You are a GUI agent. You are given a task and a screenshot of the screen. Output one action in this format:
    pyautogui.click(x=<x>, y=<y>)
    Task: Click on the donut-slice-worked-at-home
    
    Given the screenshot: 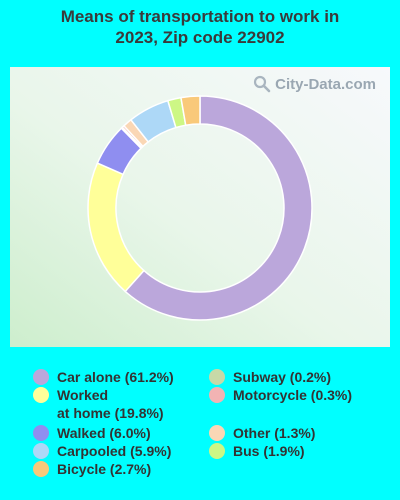 What is the action you would take?
    pyautogui.click(x=116, y=227)
    